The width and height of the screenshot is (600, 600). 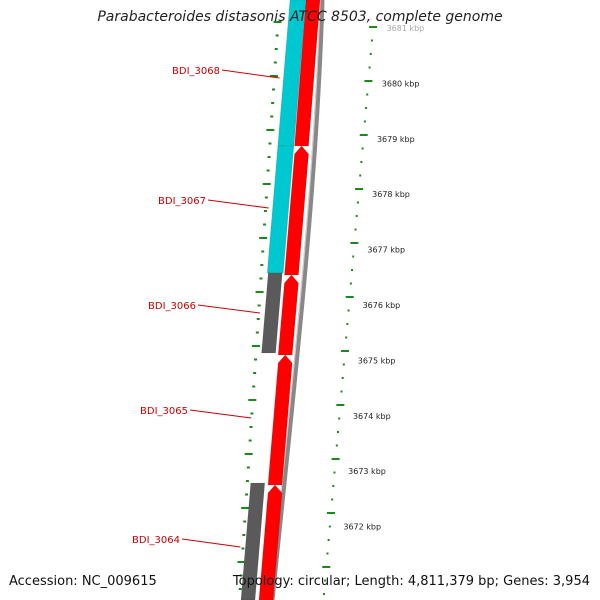 I want to click on tick-label: 3675 kbp, so click(x=377, y=360).